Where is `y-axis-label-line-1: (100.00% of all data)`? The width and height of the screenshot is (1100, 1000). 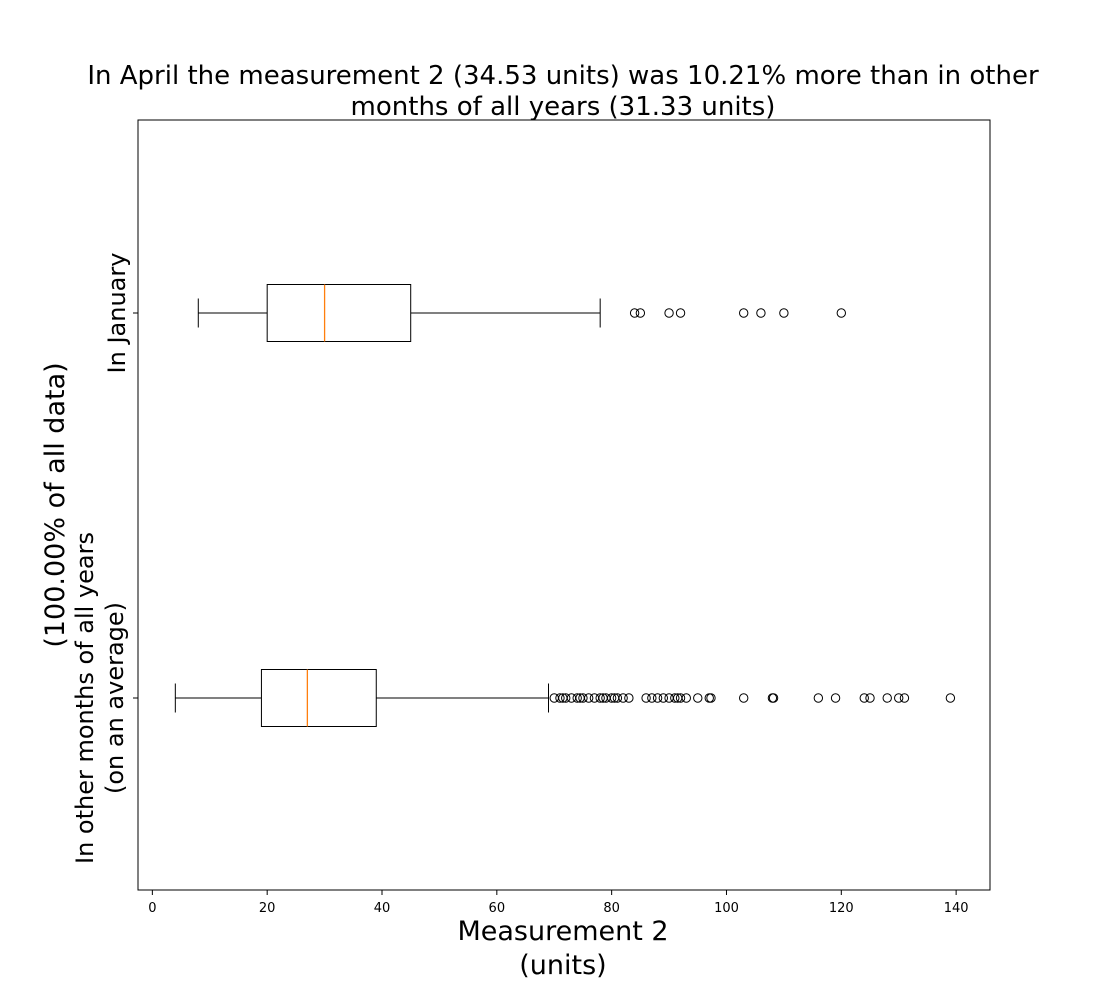
y-axis-label-line-1: (100.00% of all data) is located at coordinates (55, 504).